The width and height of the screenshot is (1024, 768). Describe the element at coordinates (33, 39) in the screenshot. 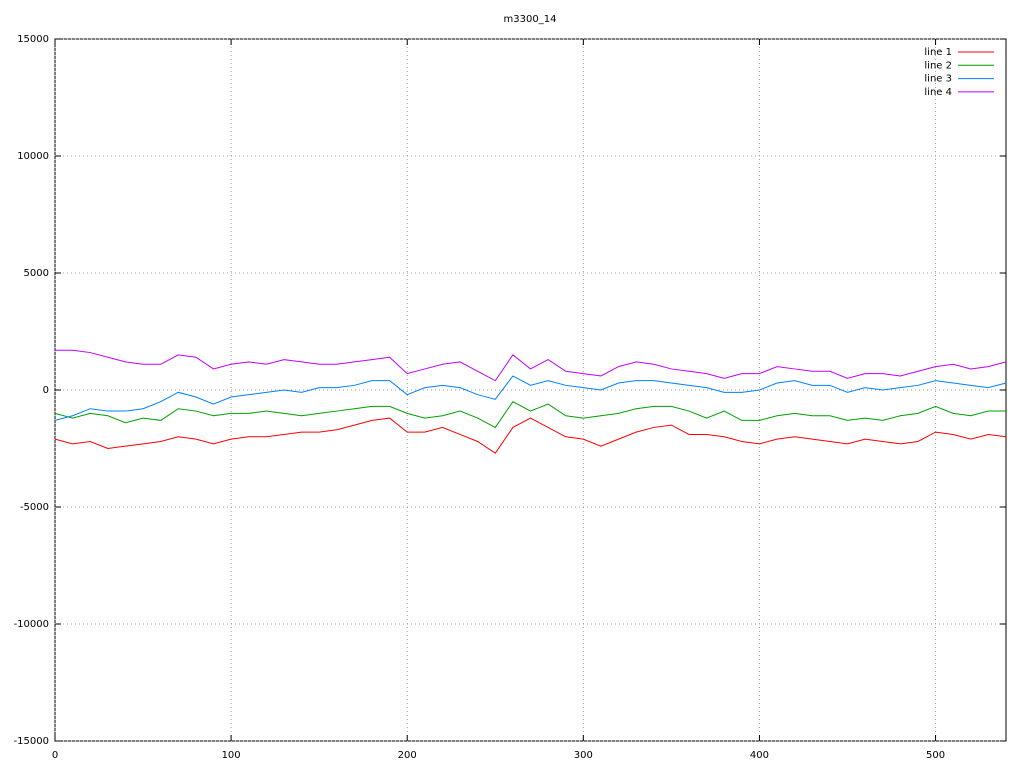

I see `y-tick-label: 15000` at that location.